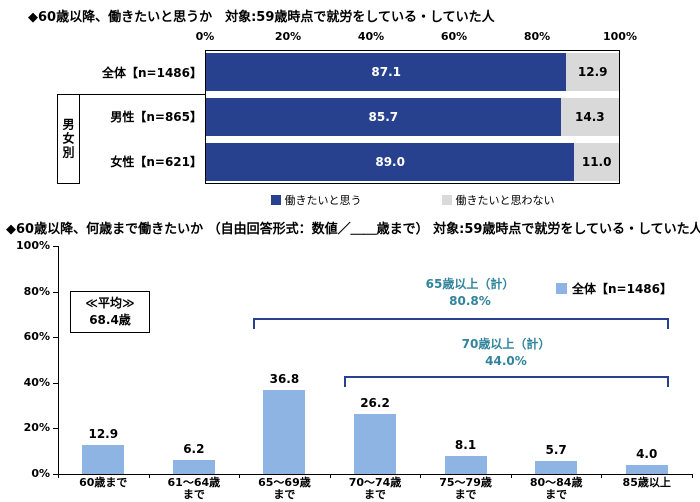  I want to click on chart2-y-tick-label: 40%, so click(36, 382).